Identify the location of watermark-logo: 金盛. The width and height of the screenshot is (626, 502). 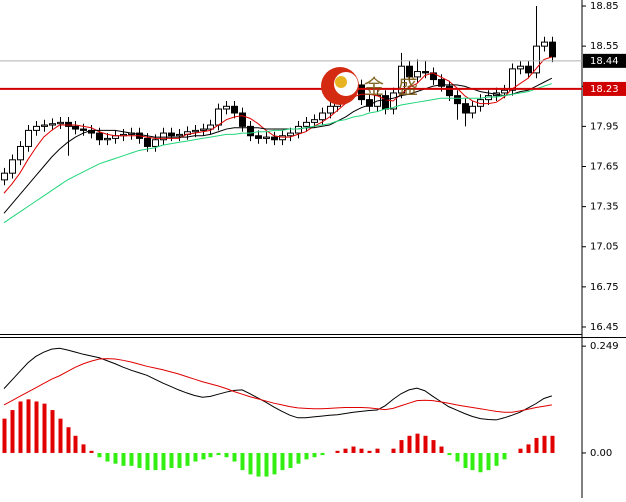
(376, 86).